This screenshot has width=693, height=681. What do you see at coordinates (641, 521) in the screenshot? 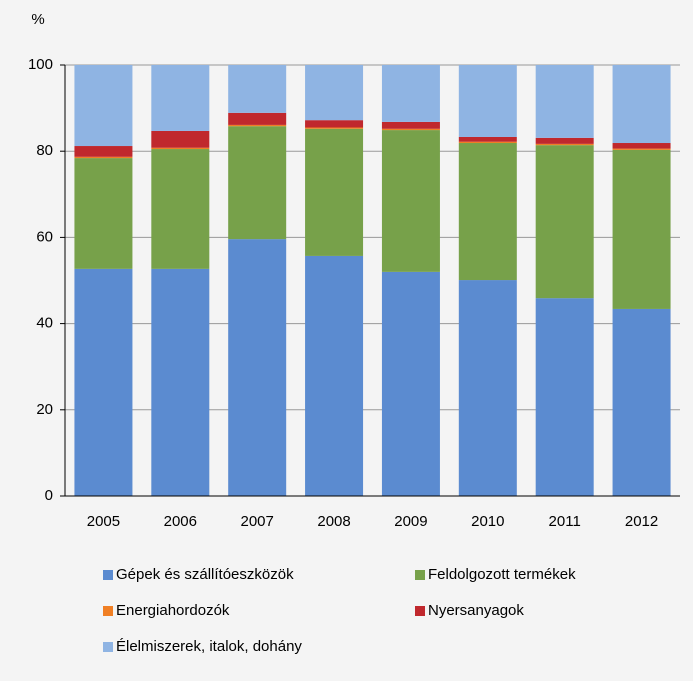
I see `x-tick-label: 2012` at bounding box center [641, 521].